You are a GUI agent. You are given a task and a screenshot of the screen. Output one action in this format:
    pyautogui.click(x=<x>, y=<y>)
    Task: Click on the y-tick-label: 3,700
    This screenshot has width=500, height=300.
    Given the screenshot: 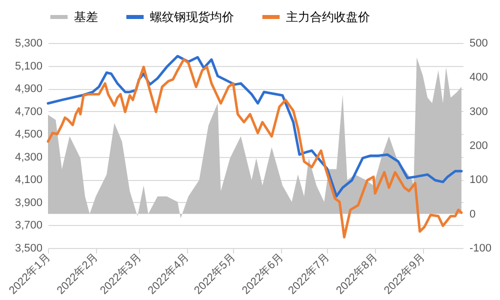 What is the action you would take?
    pyautogui.click(x=28, y=226)
    